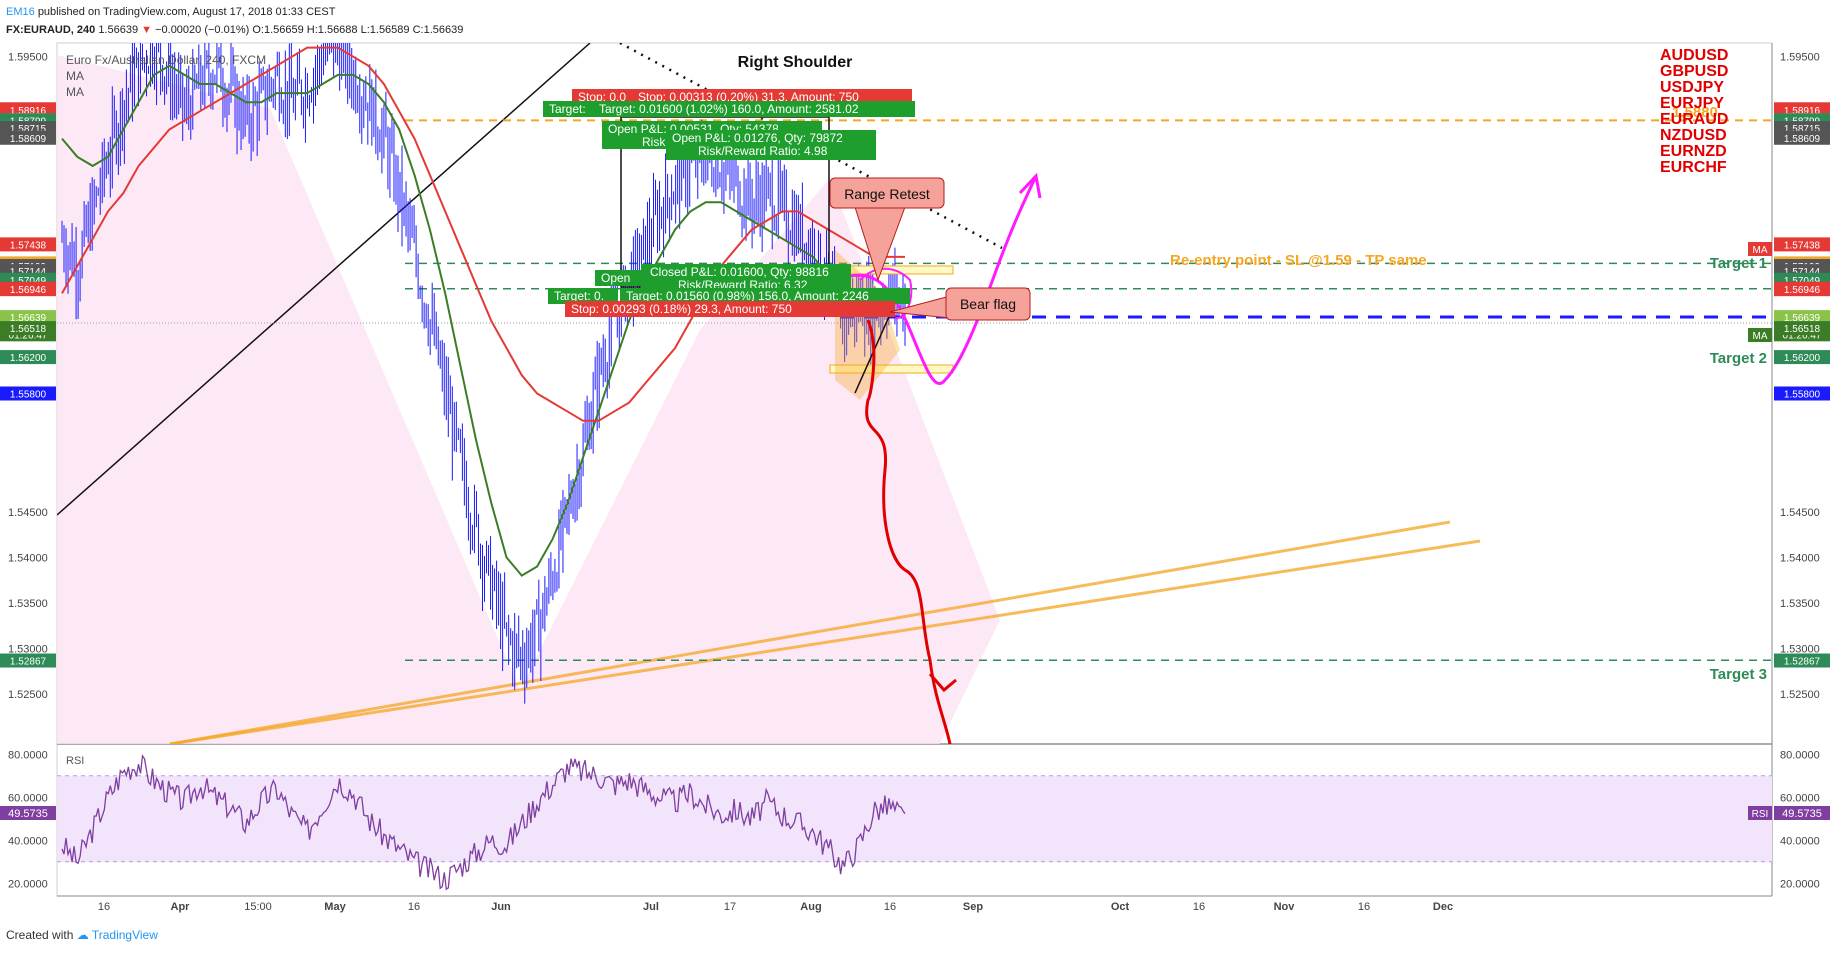  Describe the element at coordinates (1802, 814) in the screenshot. I see `rsi-value-right: 49.5735` at that location.